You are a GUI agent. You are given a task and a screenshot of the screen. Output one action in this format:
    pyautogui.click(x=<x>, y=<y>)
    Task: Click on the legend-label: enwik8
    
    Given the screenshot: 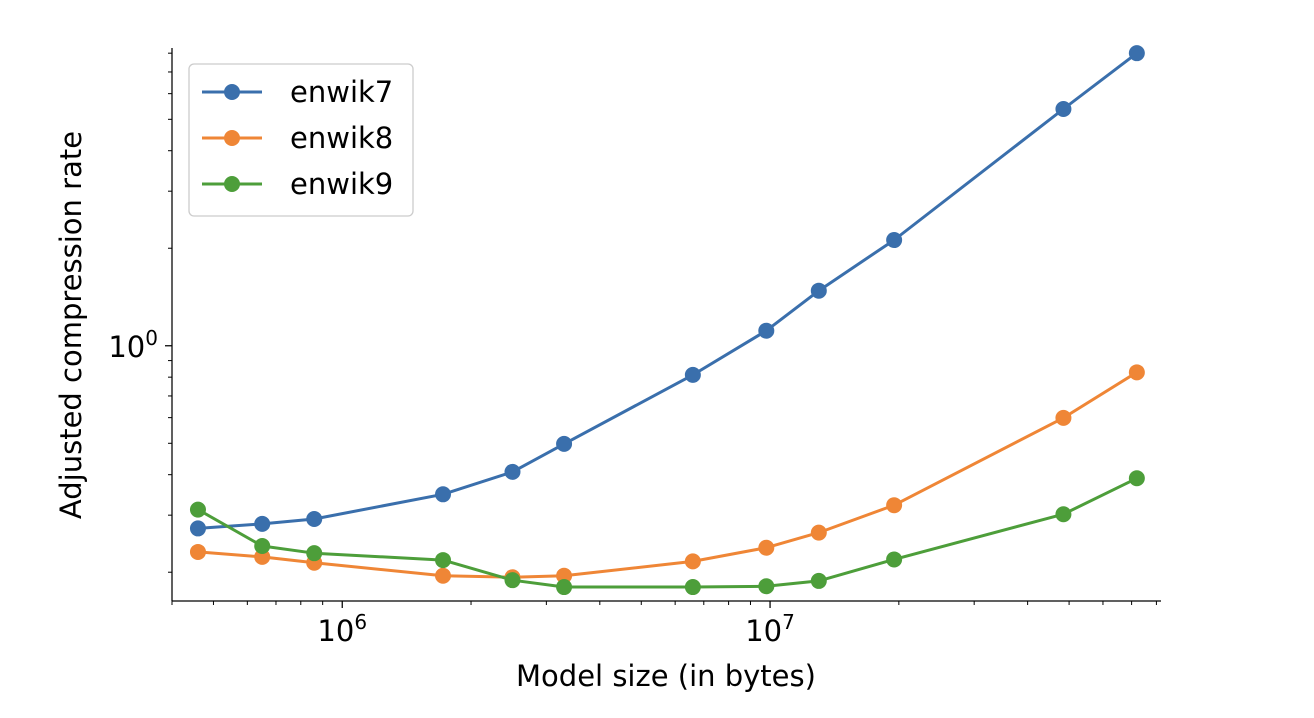 What is the action you would take?
    pyautogui.click(x=341, y=138)
    